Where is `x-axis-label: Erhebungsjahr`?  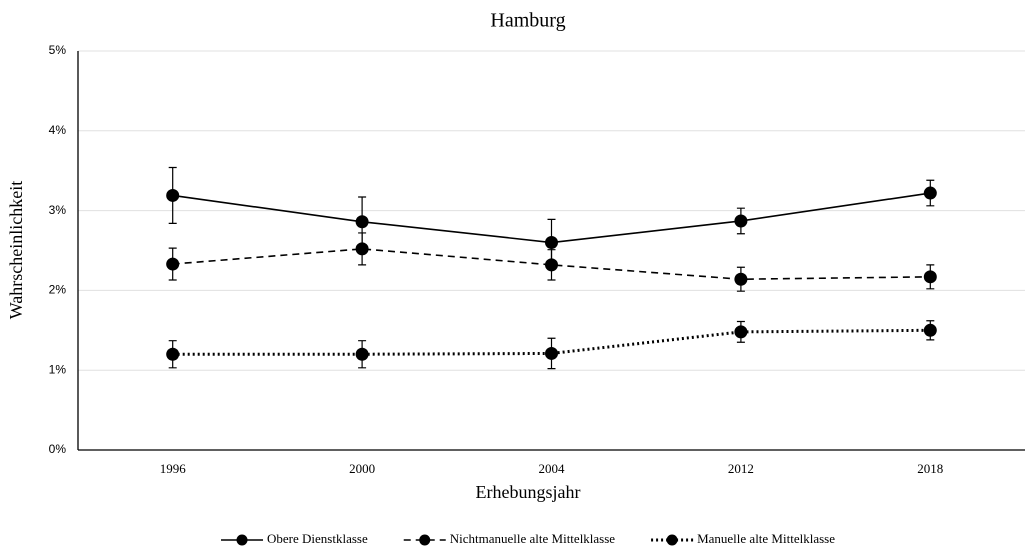
x-axis-label: Erhebungsjahr is located at coordinates (528, 492).